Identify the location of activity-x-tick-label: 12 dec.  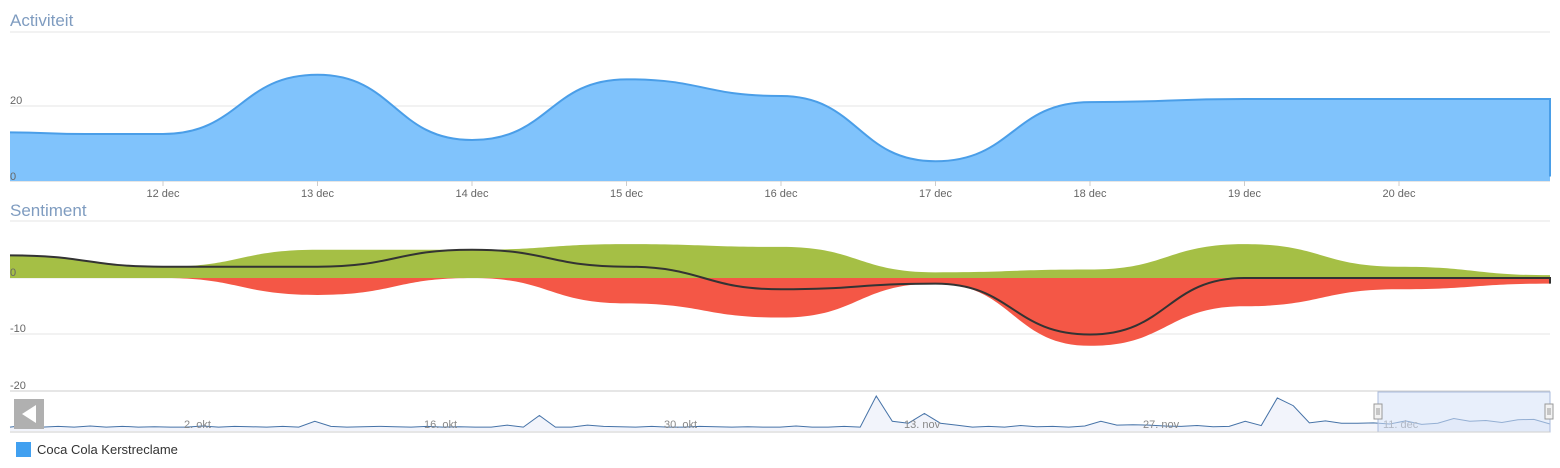
(163, 194).